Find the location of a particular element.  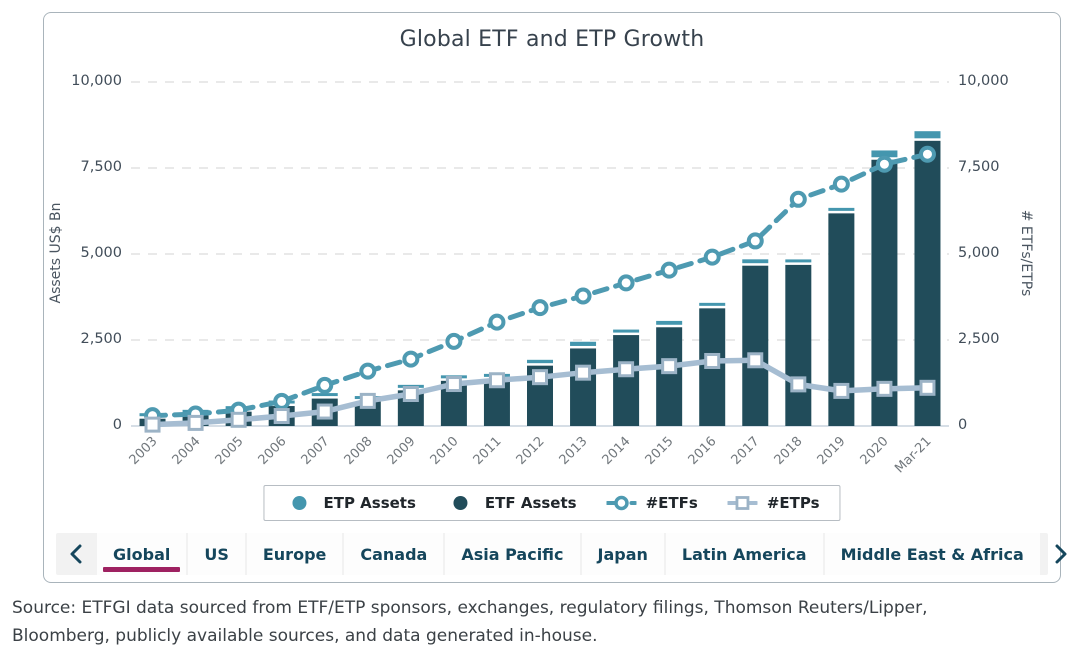

legend-swatch is located at coordinates (299, 503).